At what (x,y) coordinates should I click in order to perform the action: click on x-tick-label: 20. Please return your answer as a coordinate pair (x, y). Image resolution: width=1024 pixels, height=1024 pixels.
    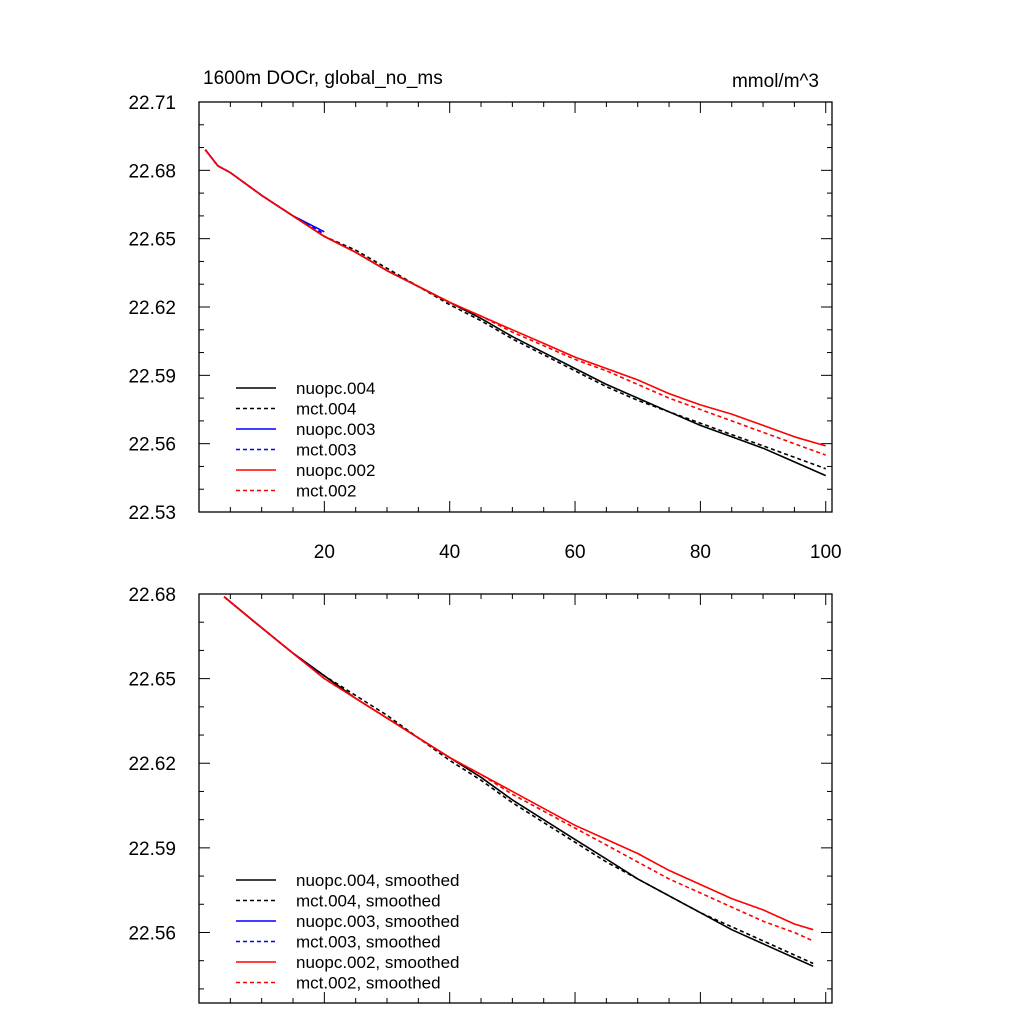
    Looking at the image, I should click on (324, 552).